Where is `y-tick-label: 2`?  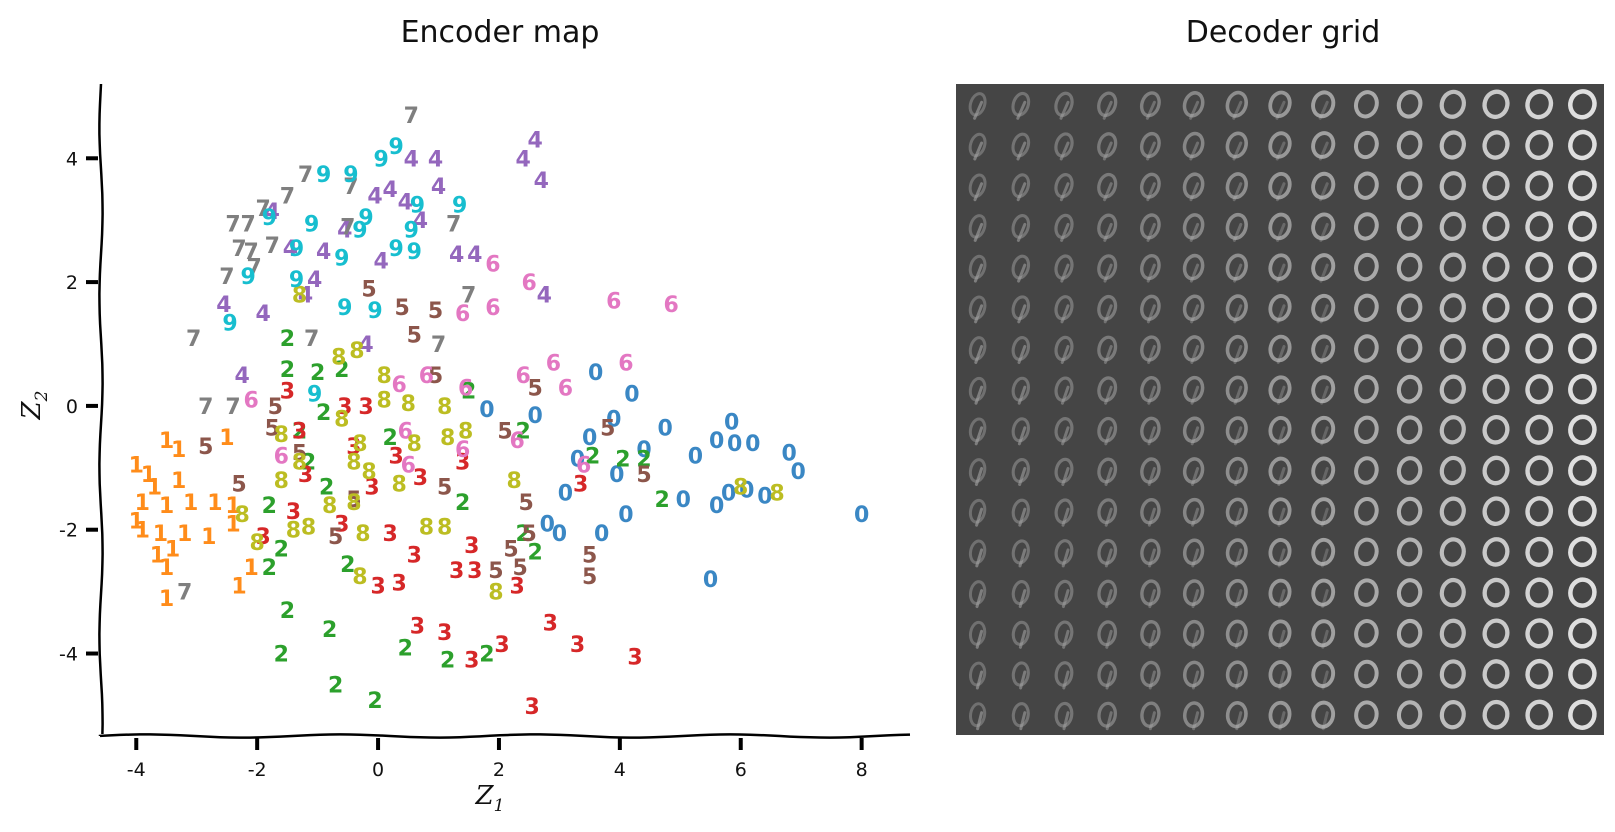
y-tick-label: 2 is located at coordinates (72, 283).